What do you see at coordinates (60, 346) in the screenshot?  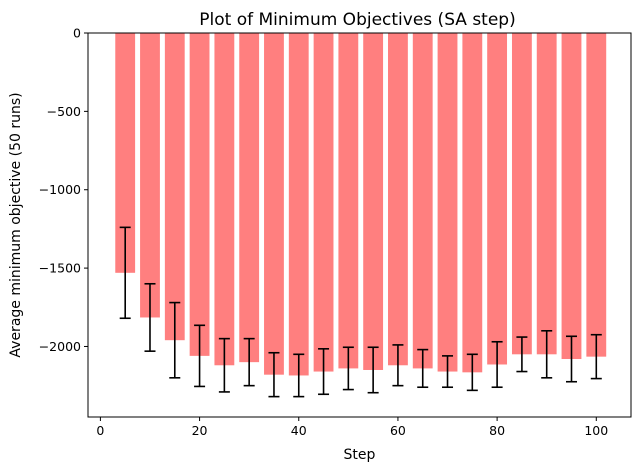 I see `y-tick-label: −2000` at bounding box center [60, 346].